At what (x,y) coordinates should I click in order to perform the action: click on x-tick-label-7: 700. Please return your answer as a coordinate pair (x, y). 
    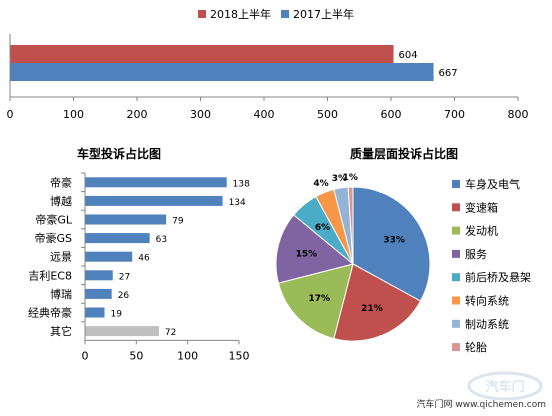
    Looking at the image, I should click on (454, 114).